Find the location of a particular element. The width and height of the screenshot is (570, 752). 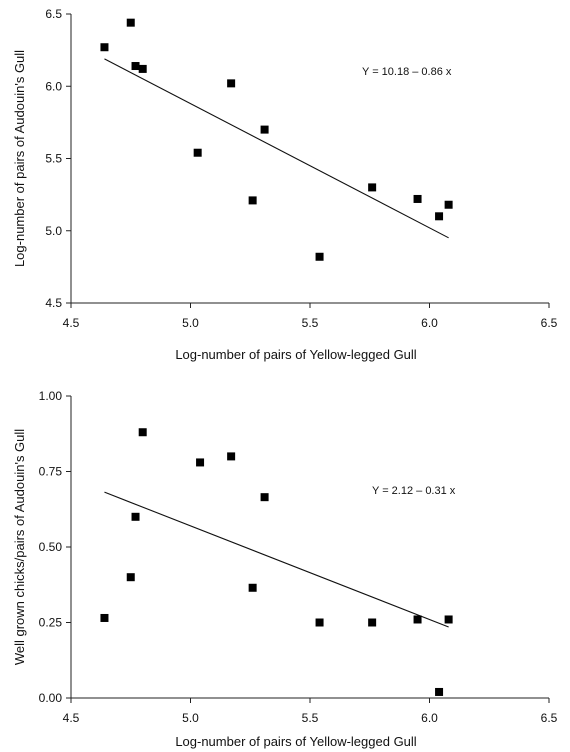

y-tick-label: 5.5 is located at coordinates (53, 159).